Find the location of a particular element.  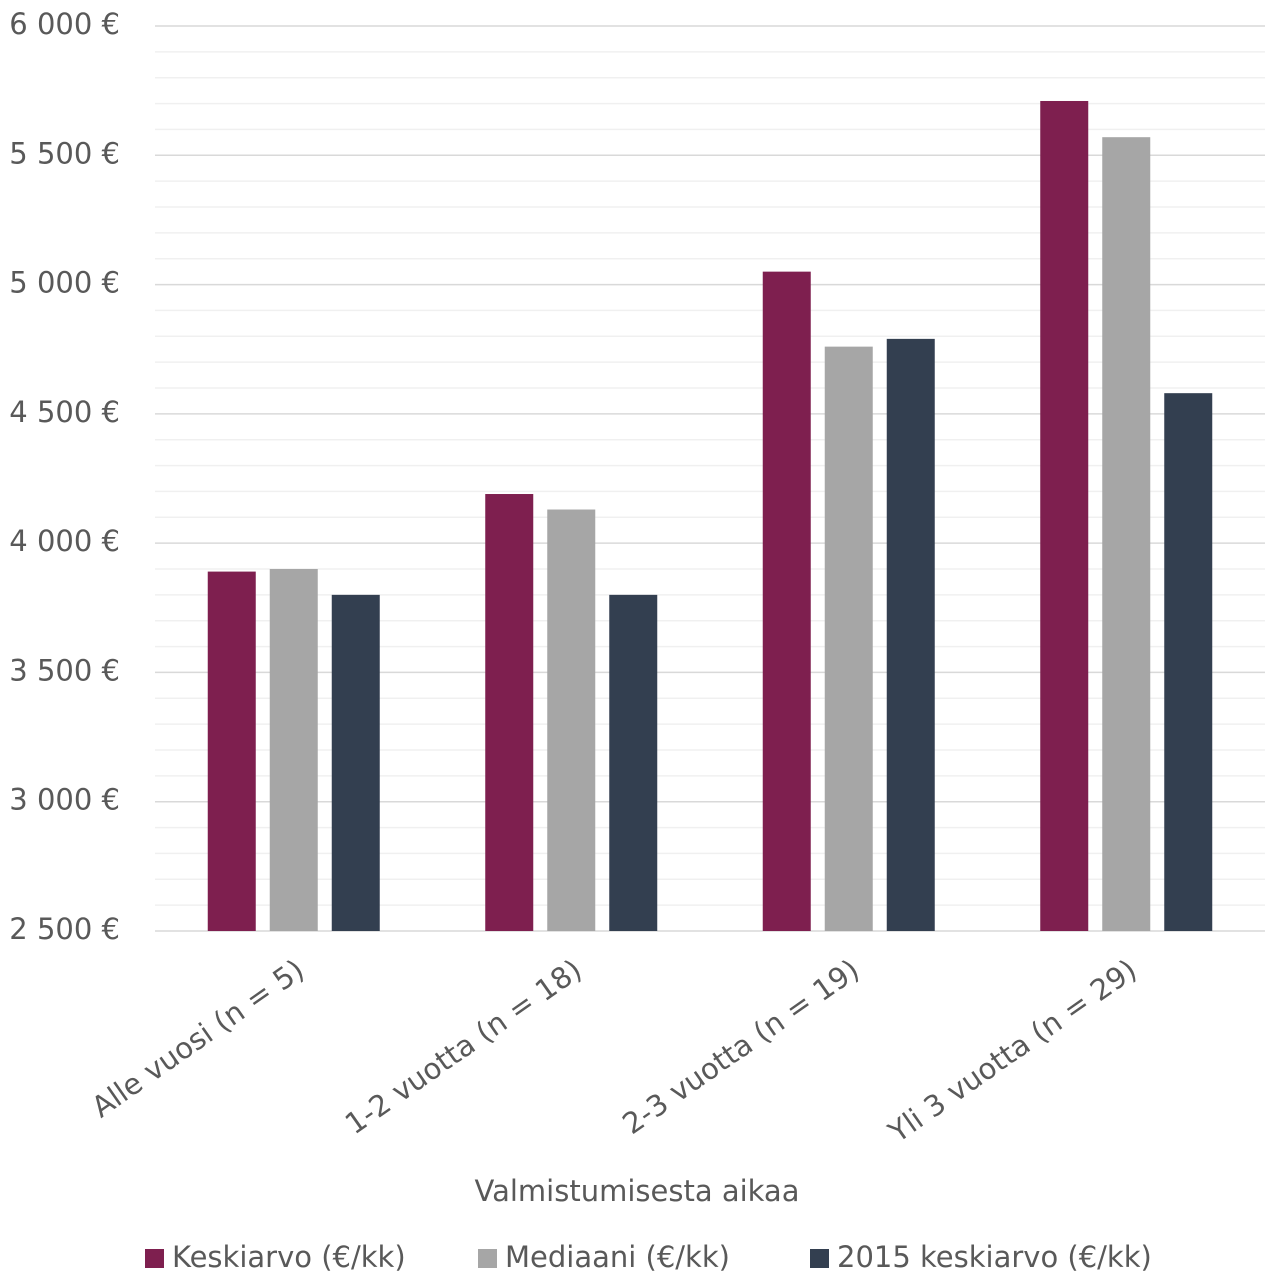

x-tick-label: 1-2 vuotta (n = 18) is located at coordinates (463, 1046).